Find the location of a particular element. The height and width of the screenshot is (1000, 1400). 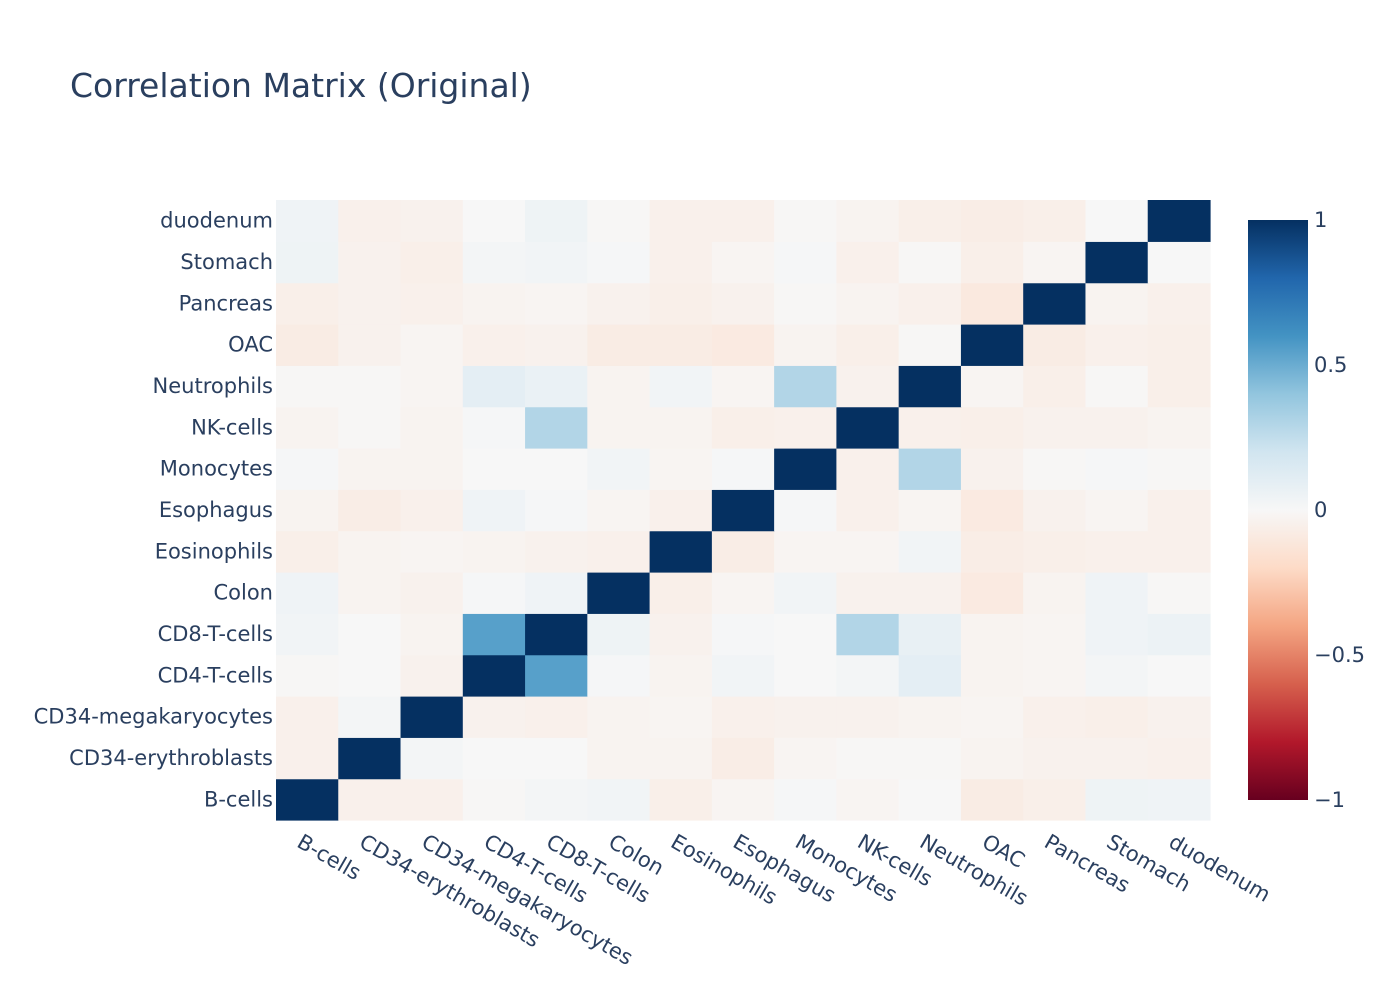

heatmap-cell-Neutrophils-CD34-megakaryocytes is located at coordinates (432, 386).